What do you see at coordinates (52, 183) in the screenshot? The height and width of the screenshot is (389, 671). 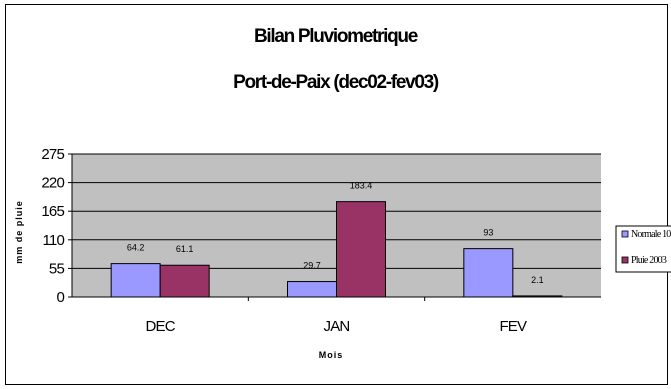 I see `y-tick-label: 220` at bounding box center [52, 183].